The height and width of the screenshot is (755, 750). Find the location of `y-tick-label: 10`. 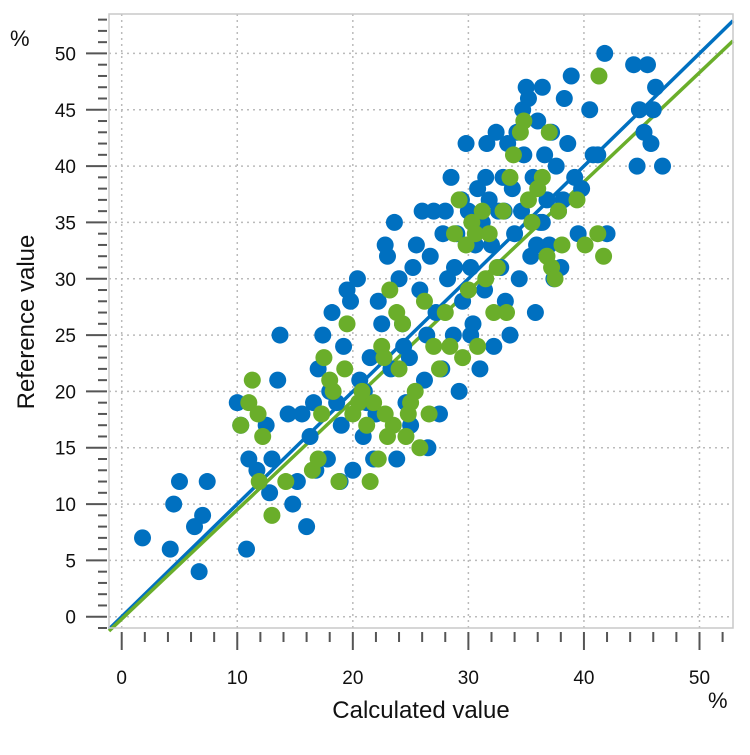

y-tick-label: 10 is located at coordinates (65, 505).